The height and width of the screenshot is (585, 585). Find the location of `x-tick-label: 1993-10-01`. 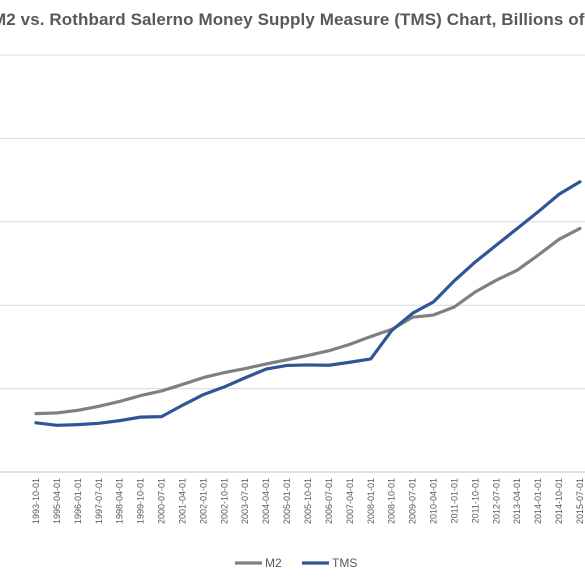

x-tick-label: 1993-10-01 is located at coordinates (36, 501).